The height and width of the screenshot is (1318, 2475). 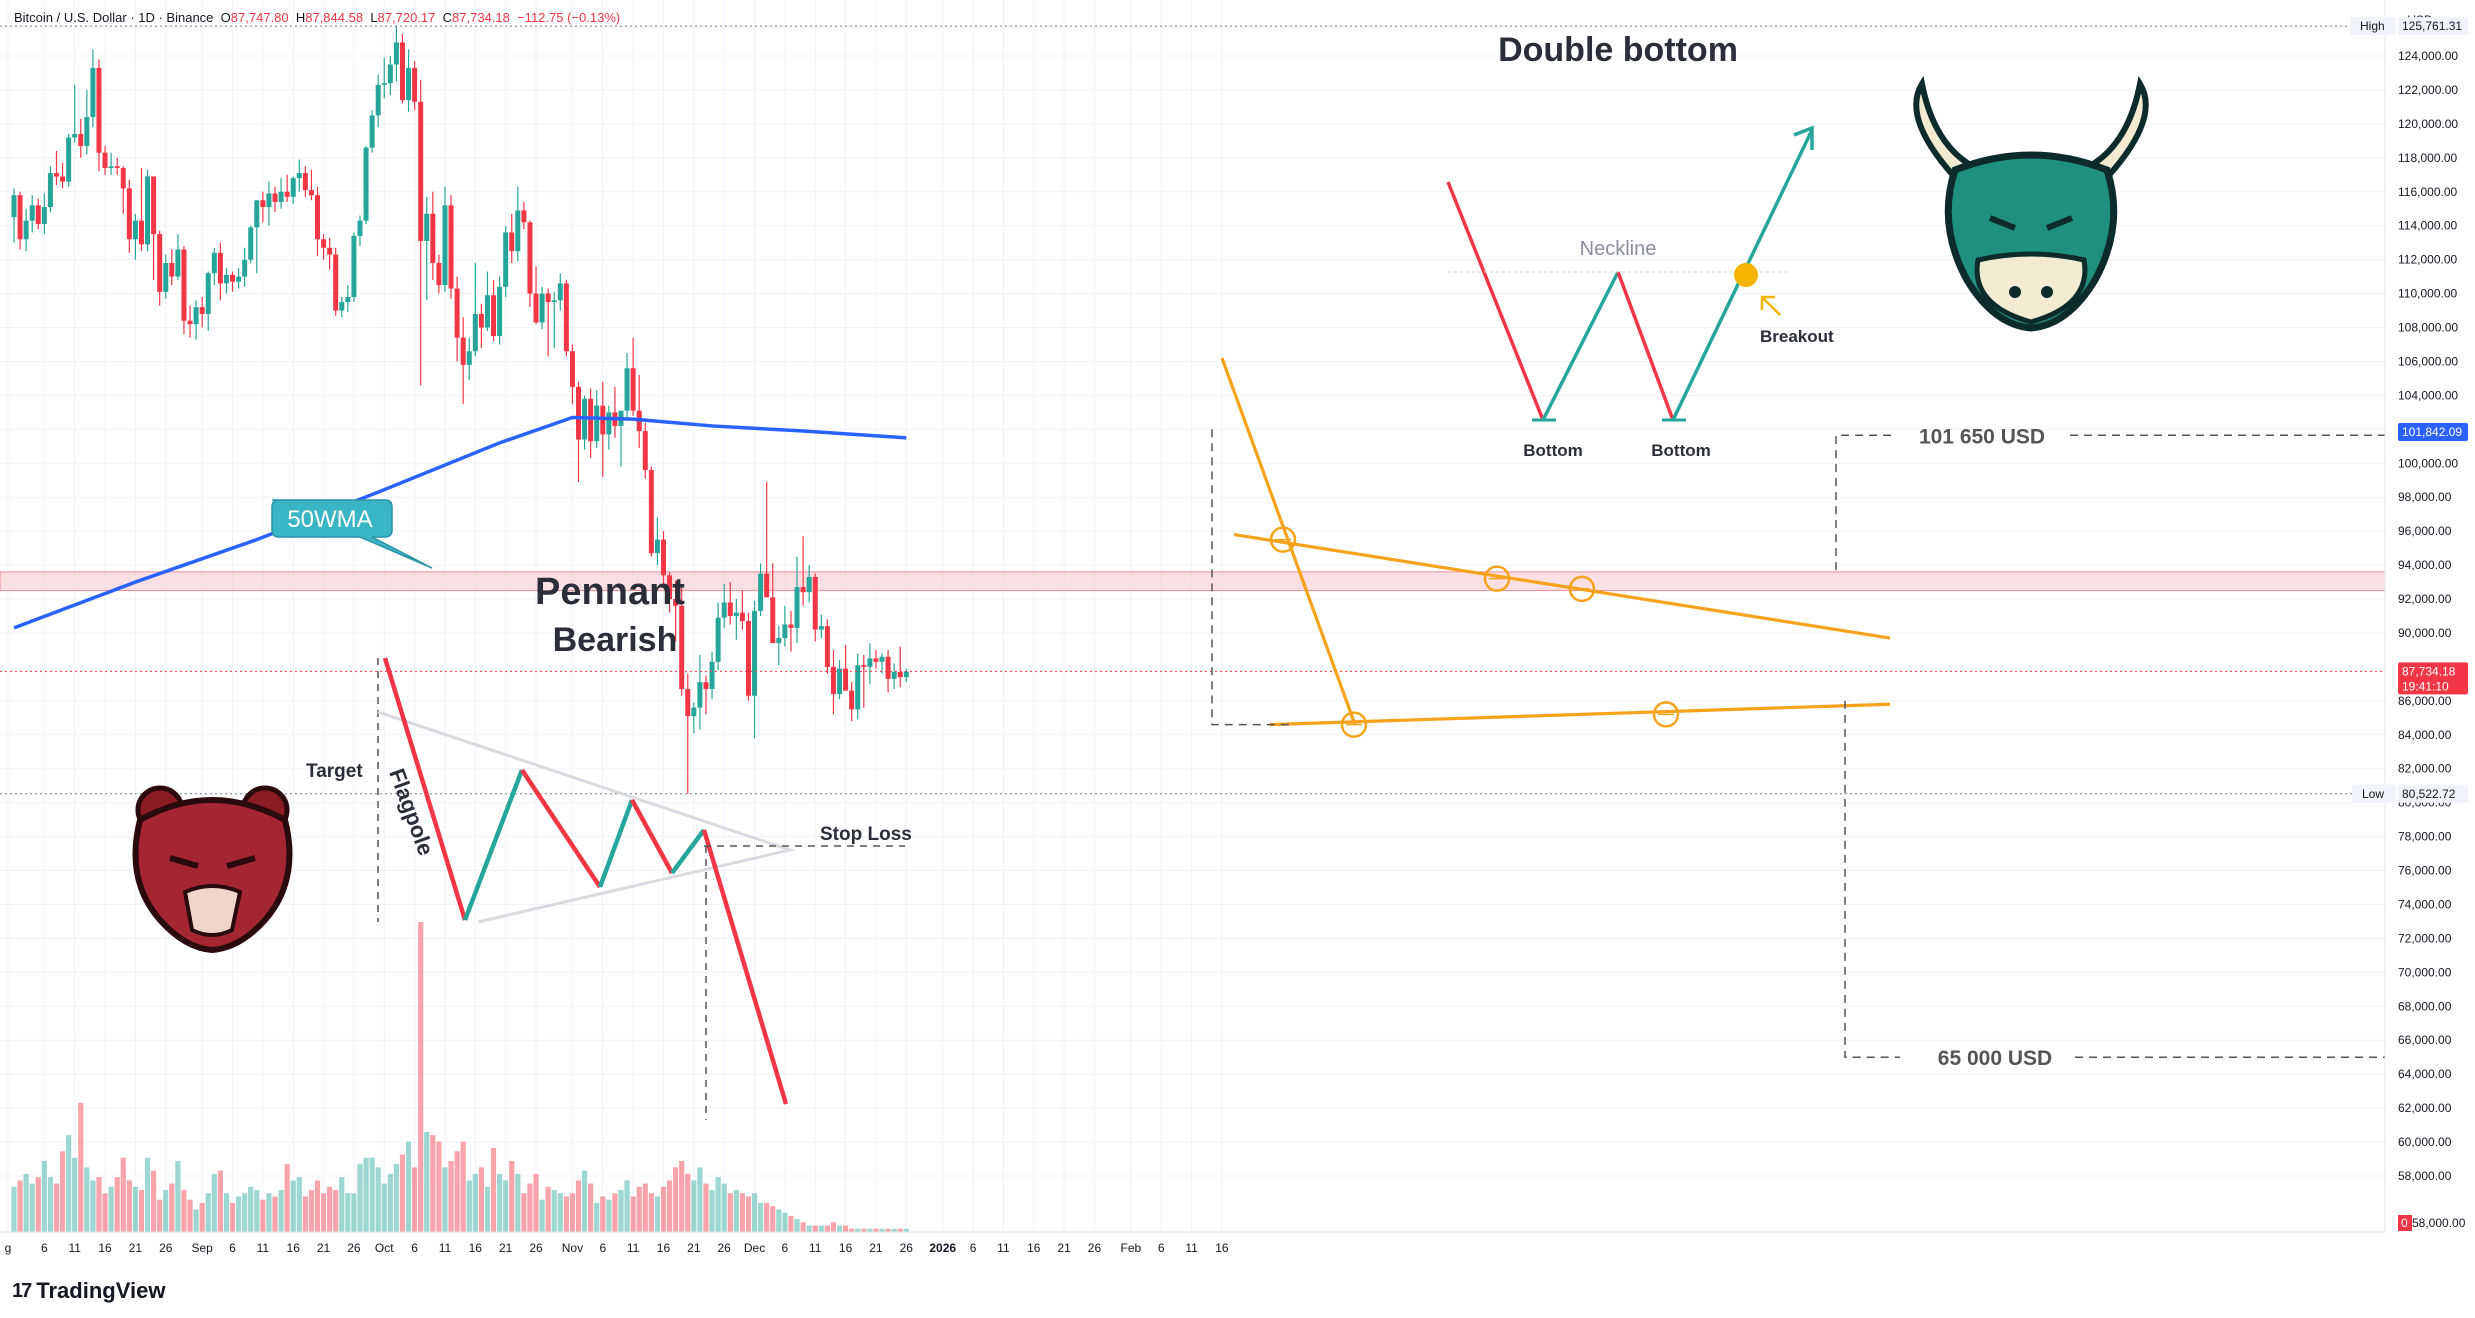 I want to click on flagpole-measure, so click(x=1250, y=577).